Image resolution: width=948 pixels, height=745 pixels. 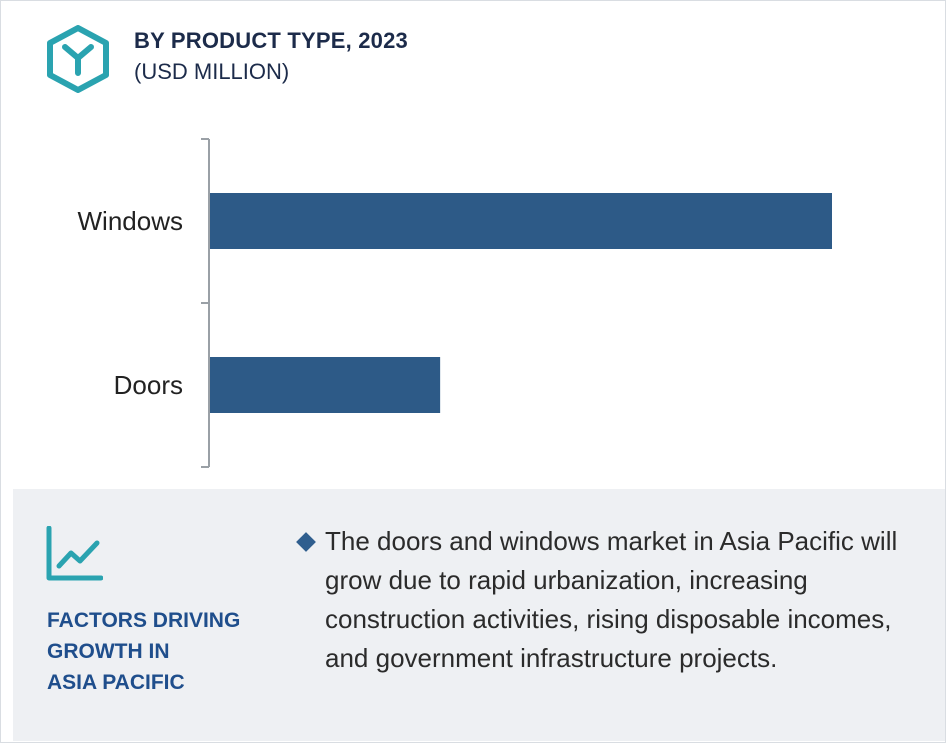 I want to click on bar-doors, so click(x=325, y=385).